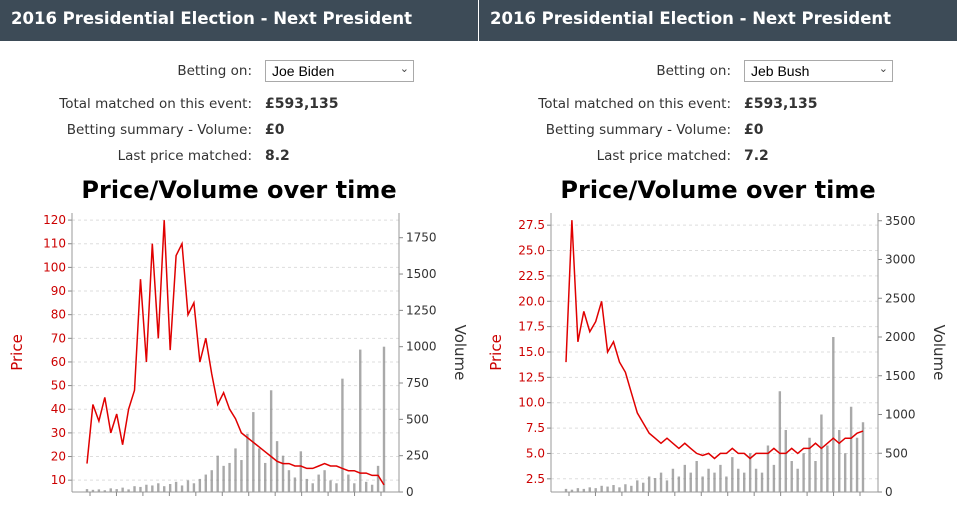 The image size is (957, 513). Describe the element at coordinates (421, 347) in the screenshot. I see `y2-axis-tick-label: 1000` at that location.